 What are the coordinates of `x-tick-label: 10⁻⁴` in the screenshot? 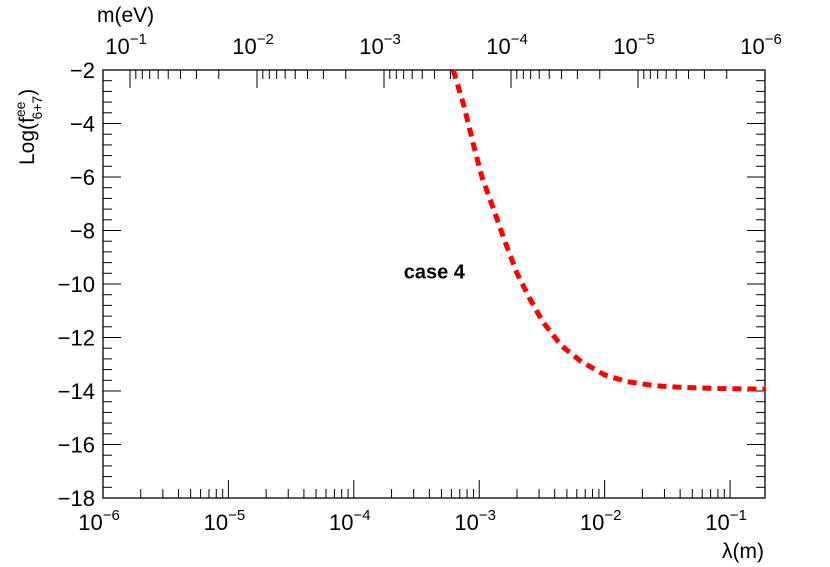 It's located at (350, 521).